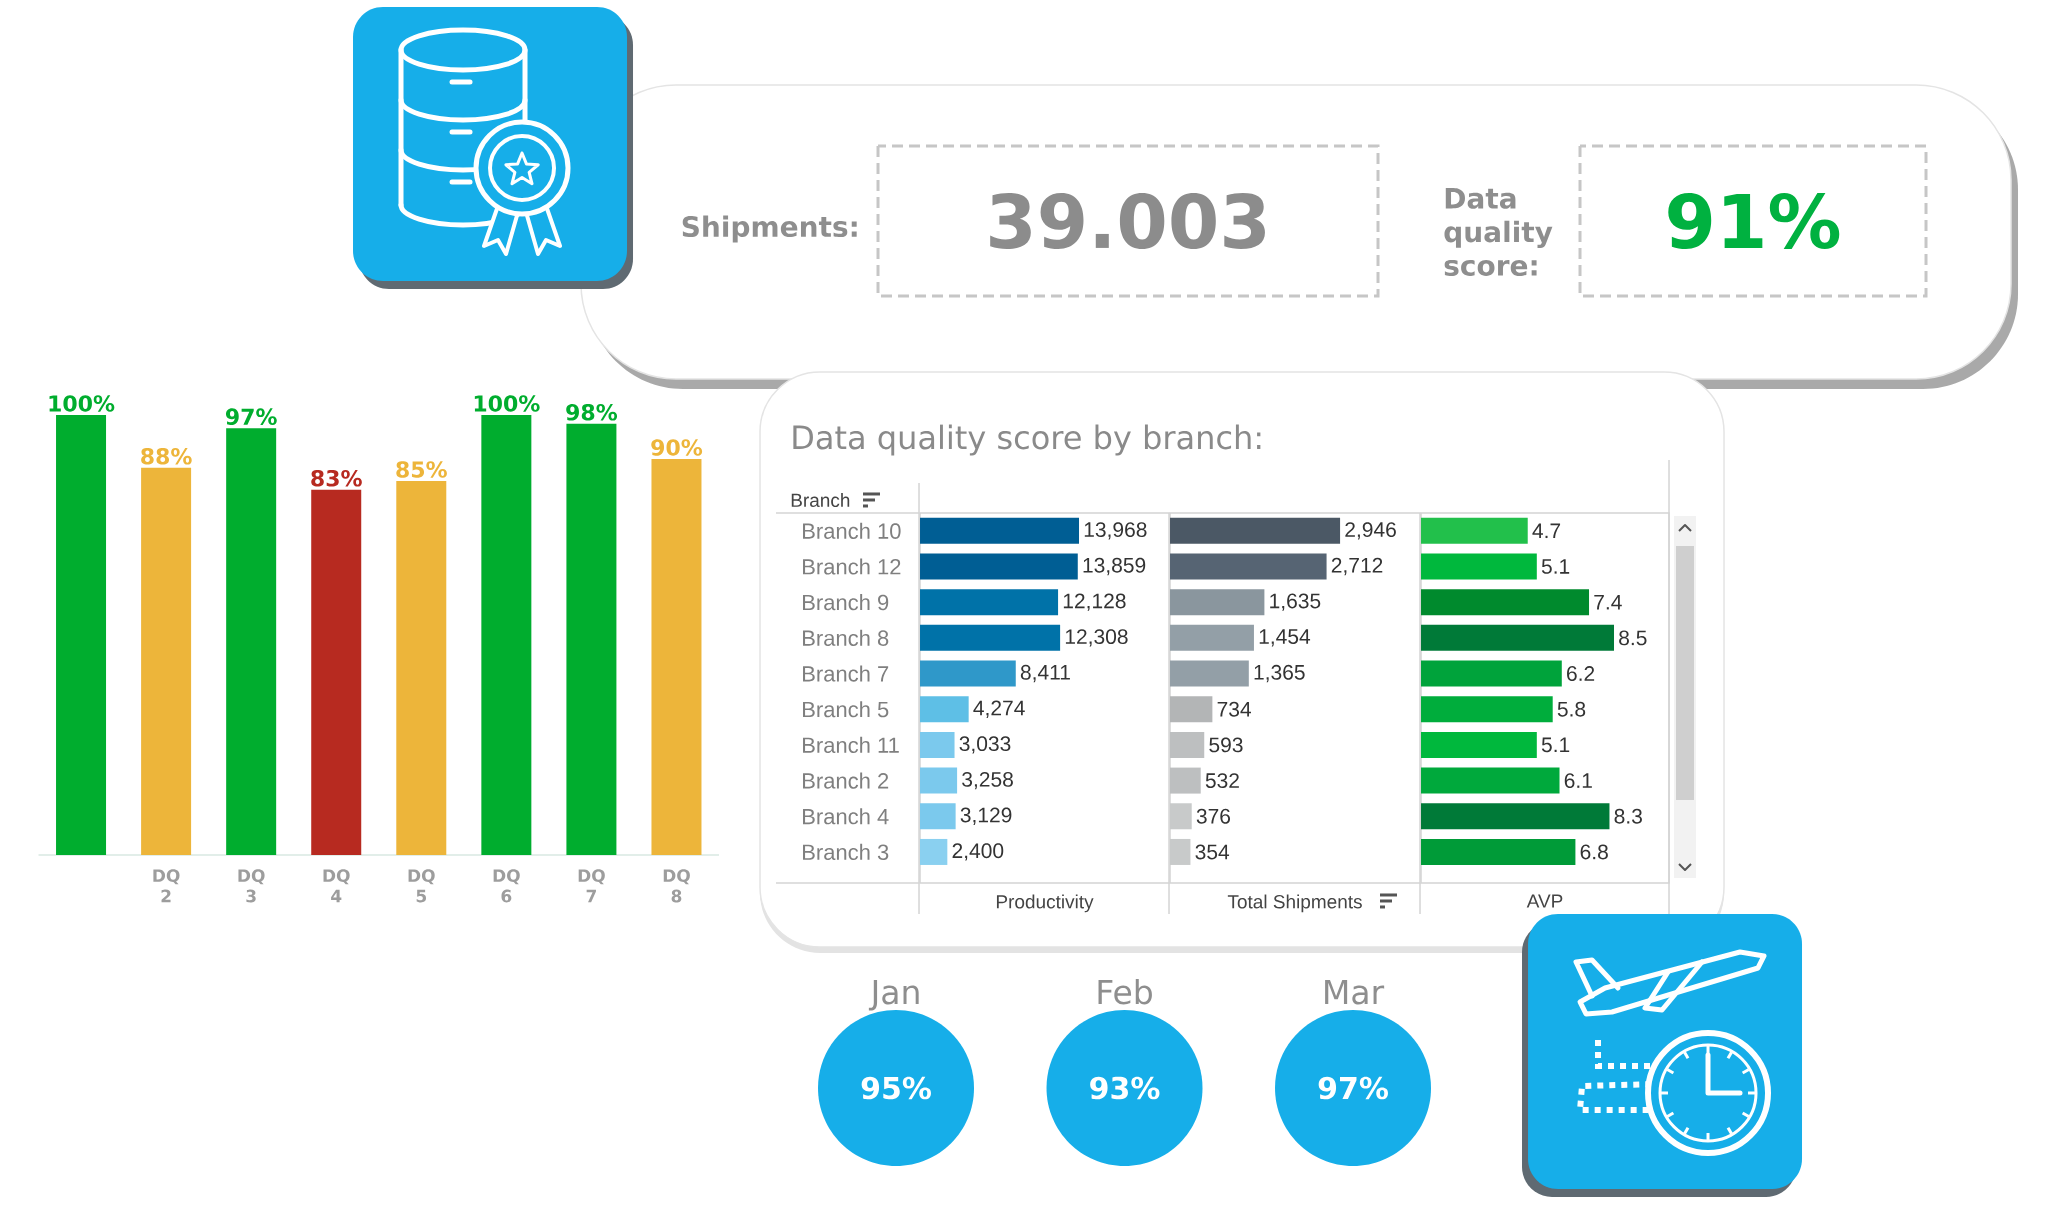  I want to click on data-label: 1,635, so click(1295, 602).